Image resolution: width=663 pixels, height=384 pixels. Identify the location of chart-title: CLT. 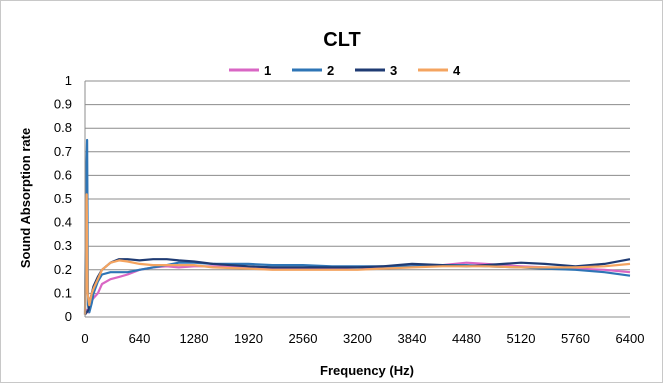
(341, 40).